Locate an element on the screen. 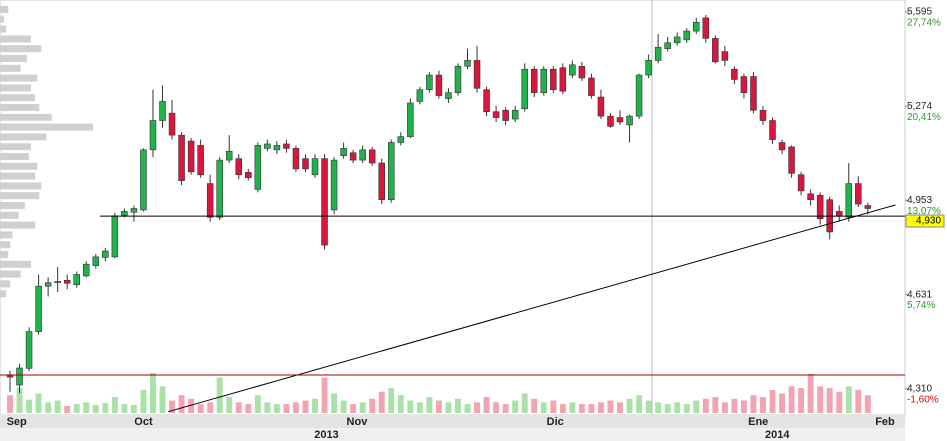  year-axis is located at coordinates (452, 434).